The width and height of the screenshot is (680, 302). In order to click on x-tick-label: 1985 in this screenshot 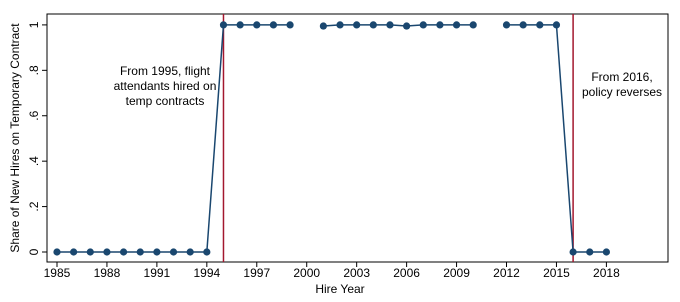, I will do `click(57, 273)`.